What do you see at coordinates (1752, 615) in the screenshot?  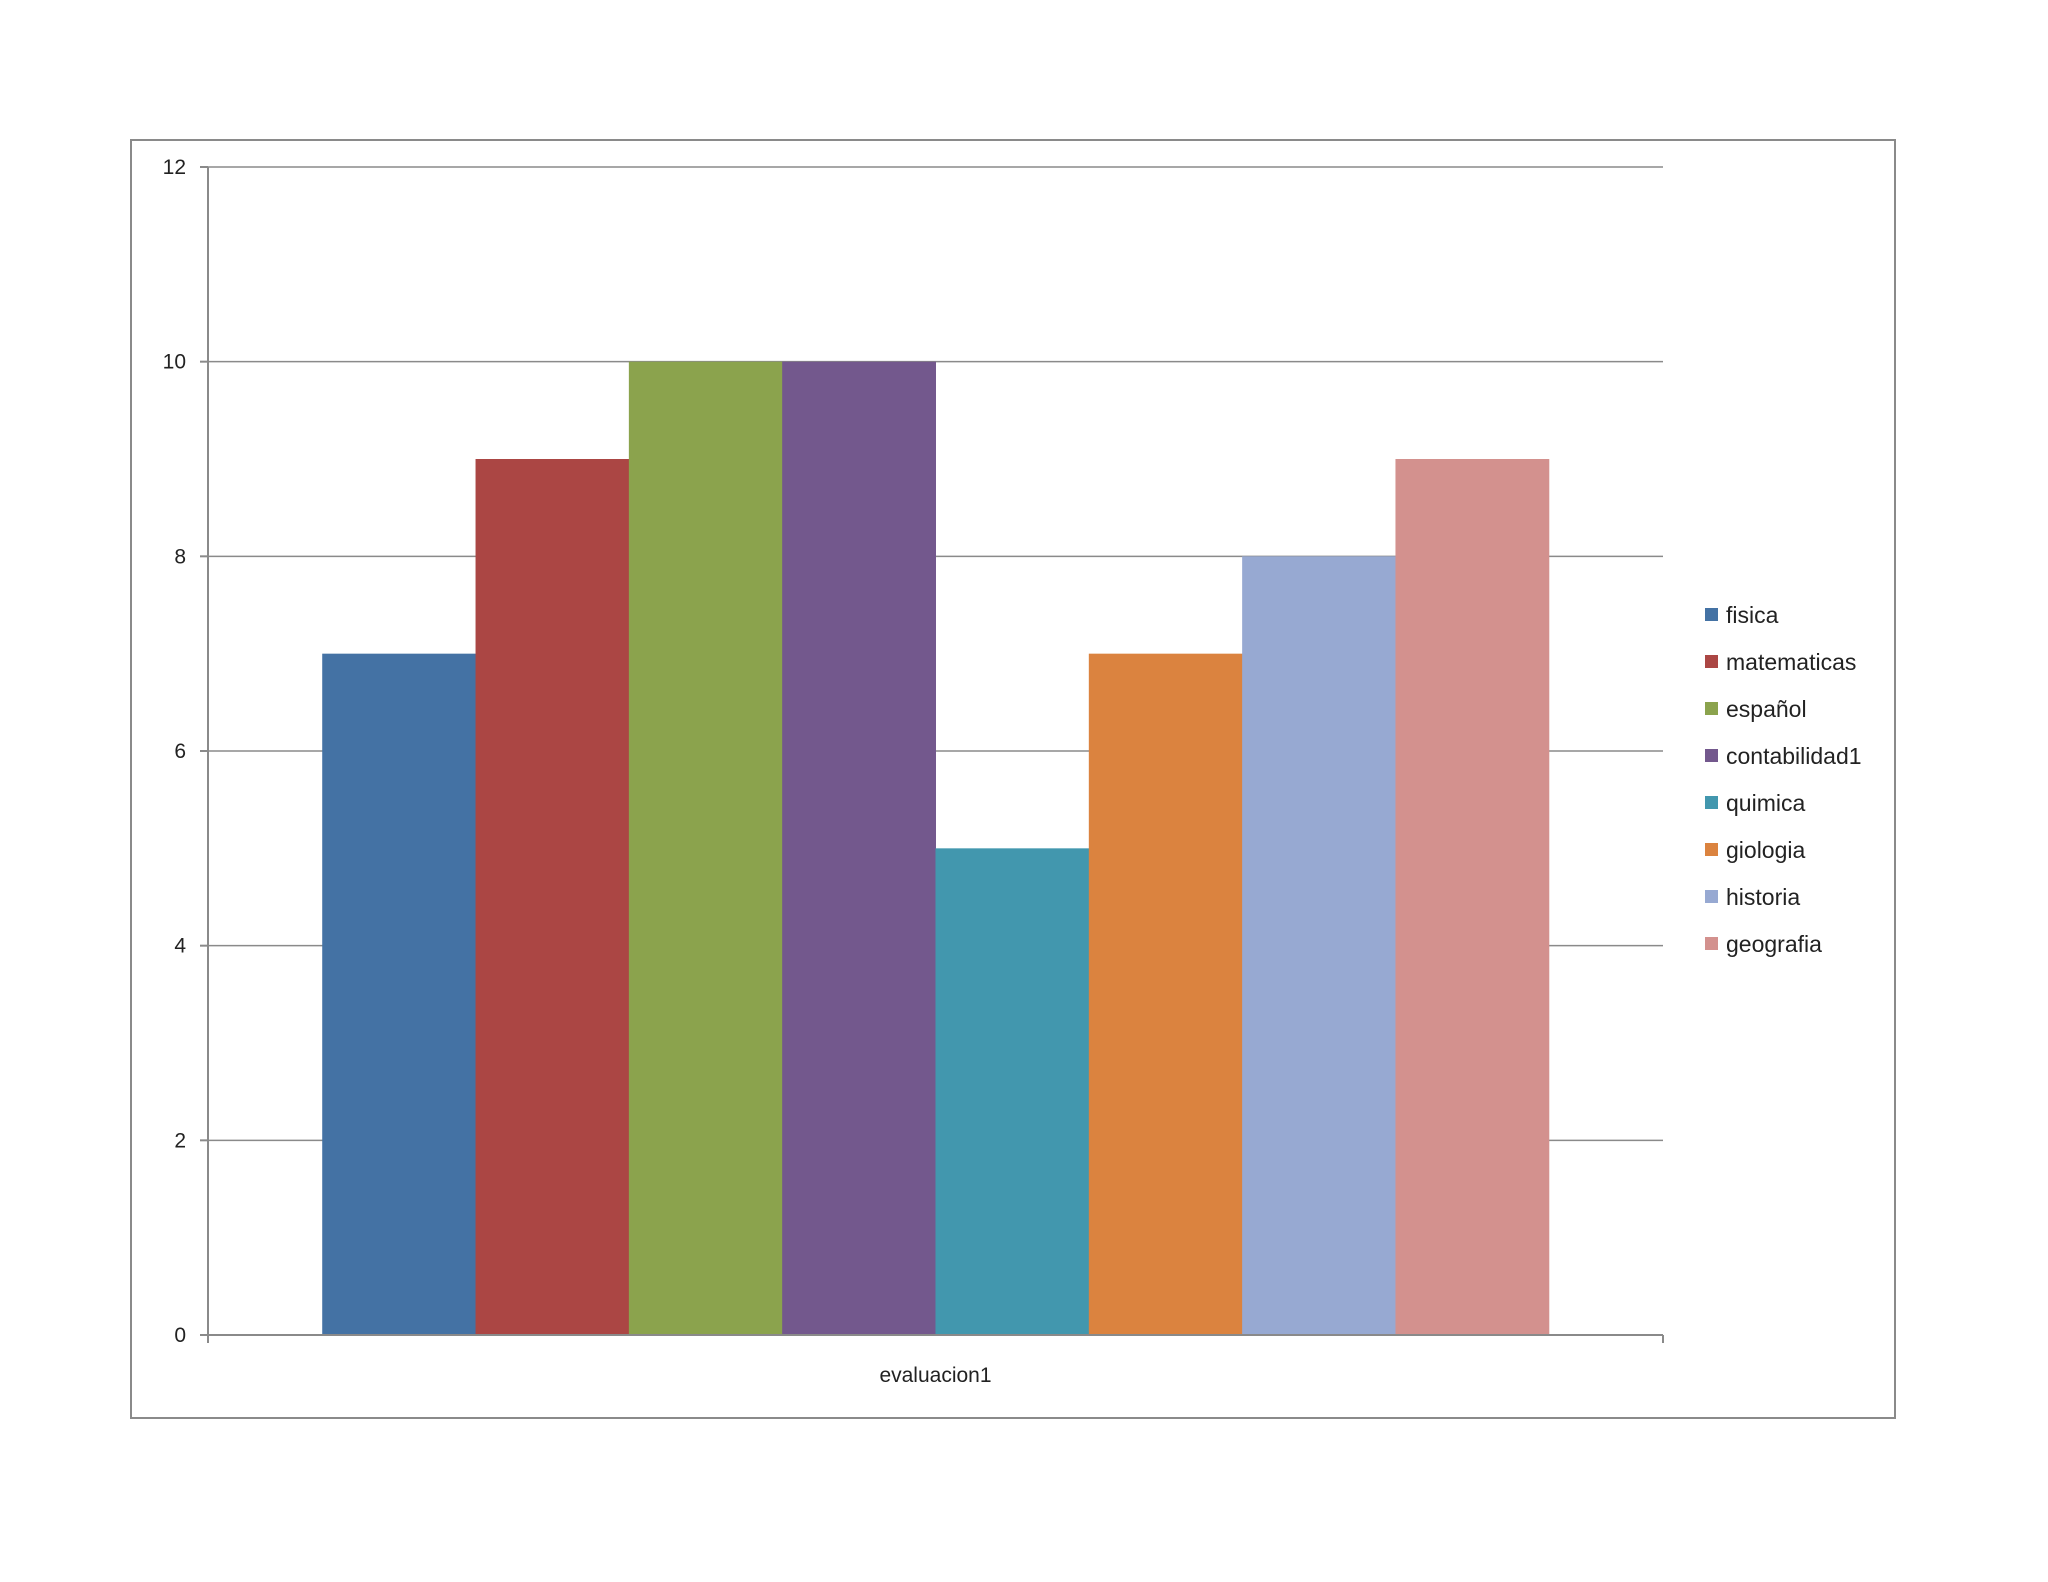 I see `legend-label-fisica: fisica` at bounding box center [1752, 615].